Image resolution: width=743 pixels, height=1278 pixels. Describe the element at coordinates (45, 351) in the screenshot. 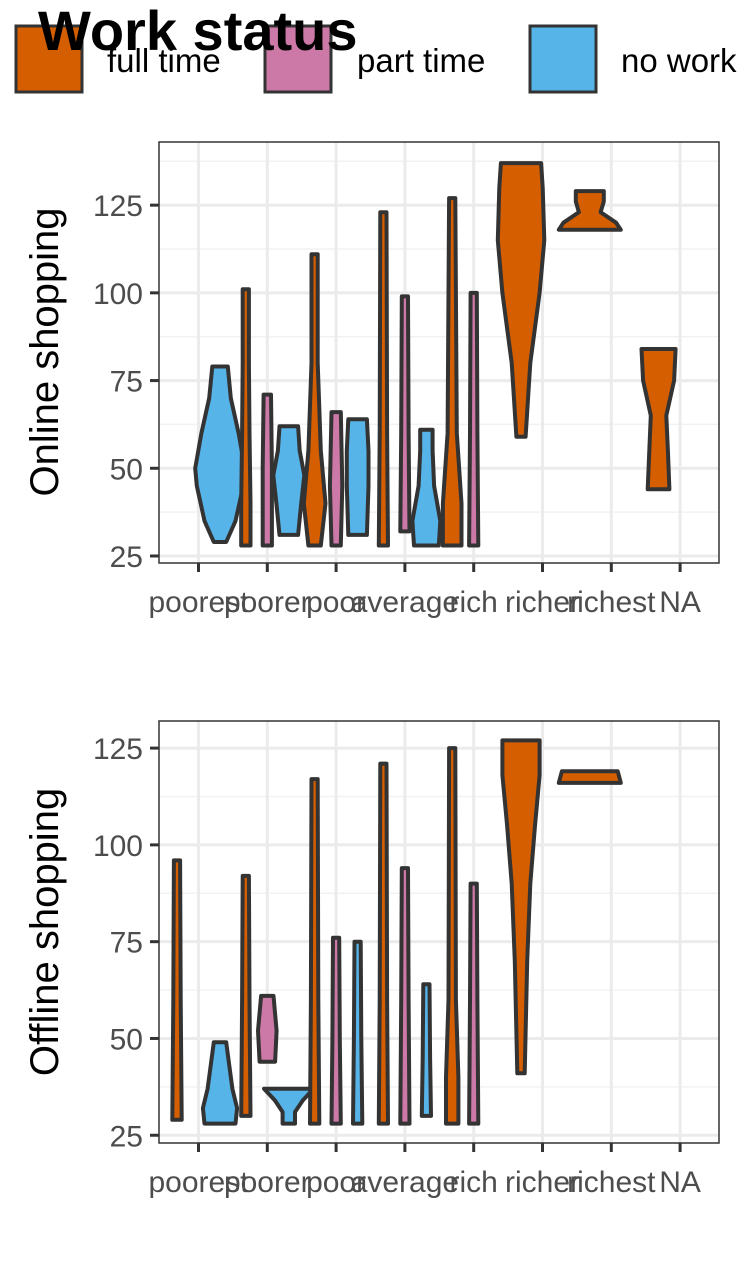

I see `y-axis-title: Online shopping` at that location.